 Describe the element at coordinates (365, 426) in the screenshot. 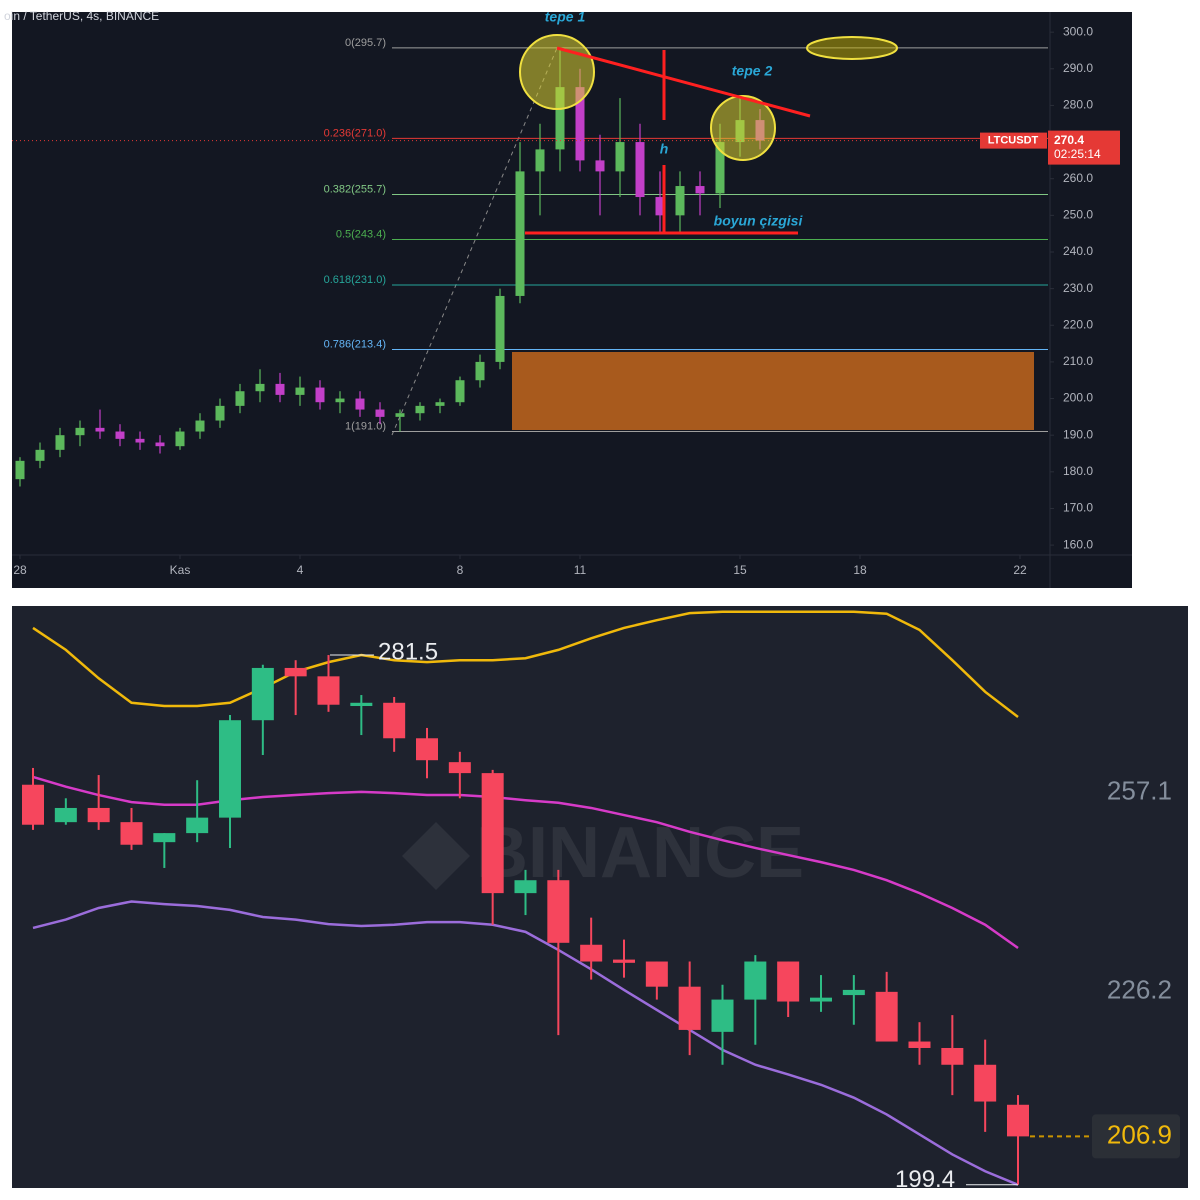

I see `fib-label: 1(191.0)` at that location.